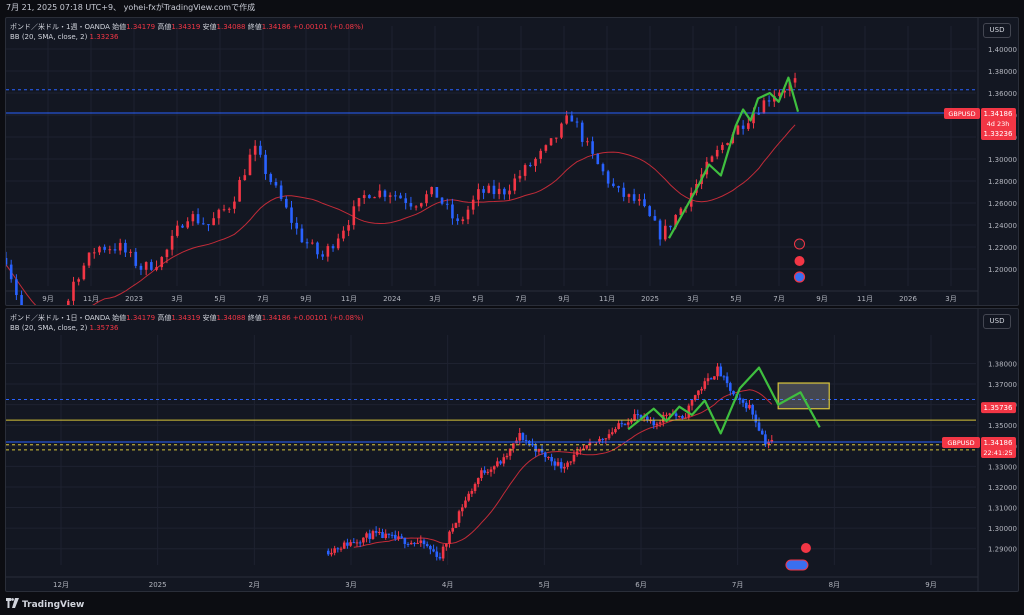  I want to click on indicator-name: BB (20, SMA, close, 2), so click(49, 37).